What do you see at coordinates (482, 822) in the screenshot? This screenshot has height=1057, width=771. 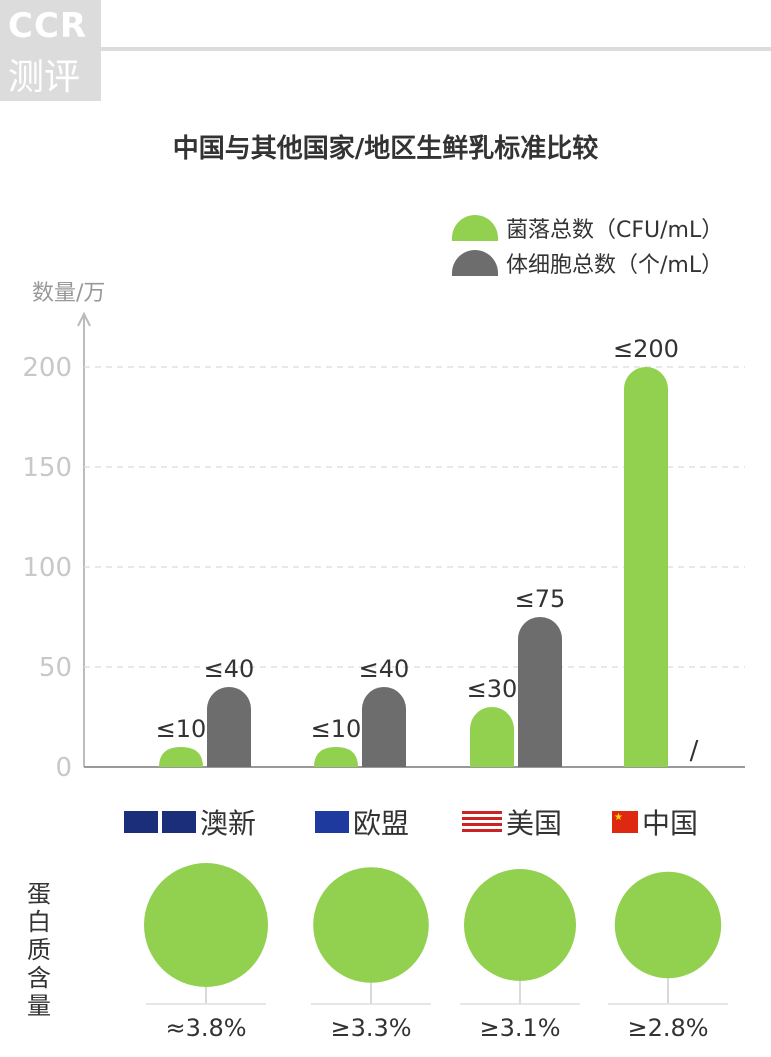 I see `us-flag-icon` at bounding box center [482, 822].